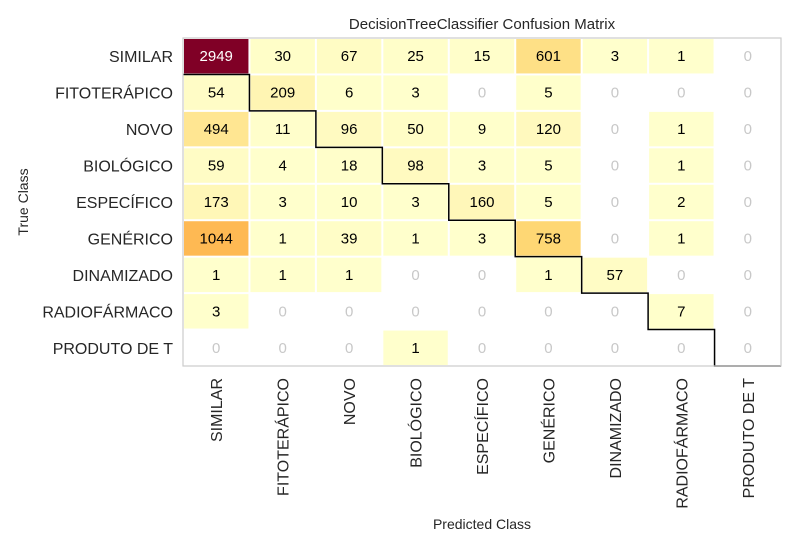  Describe the element at coordinates (416, 423) in the screenshot. I see `x-tick-label: BIOLÓGICO` at that location.